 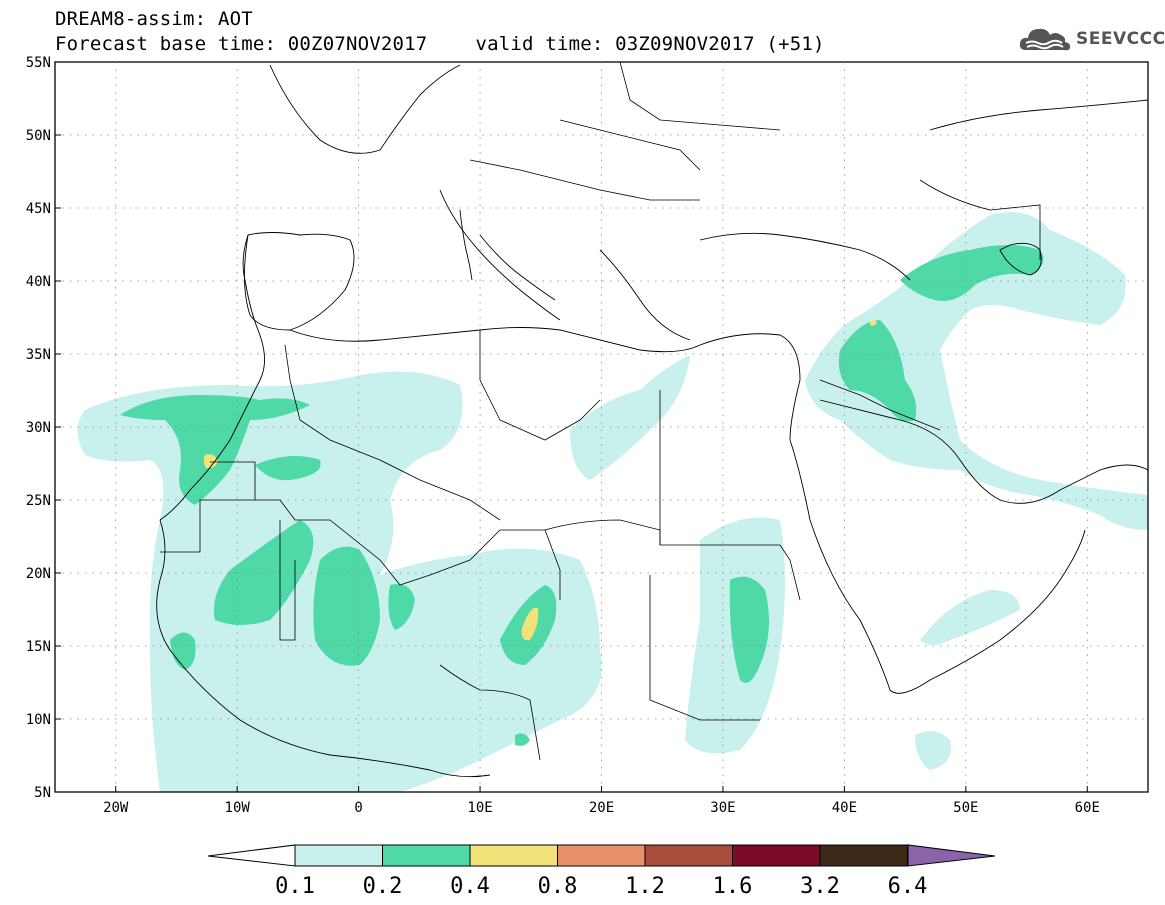 I want to click on base-time: Forecast base time: 00Z07NOV2017, so click(x=241, y=44).